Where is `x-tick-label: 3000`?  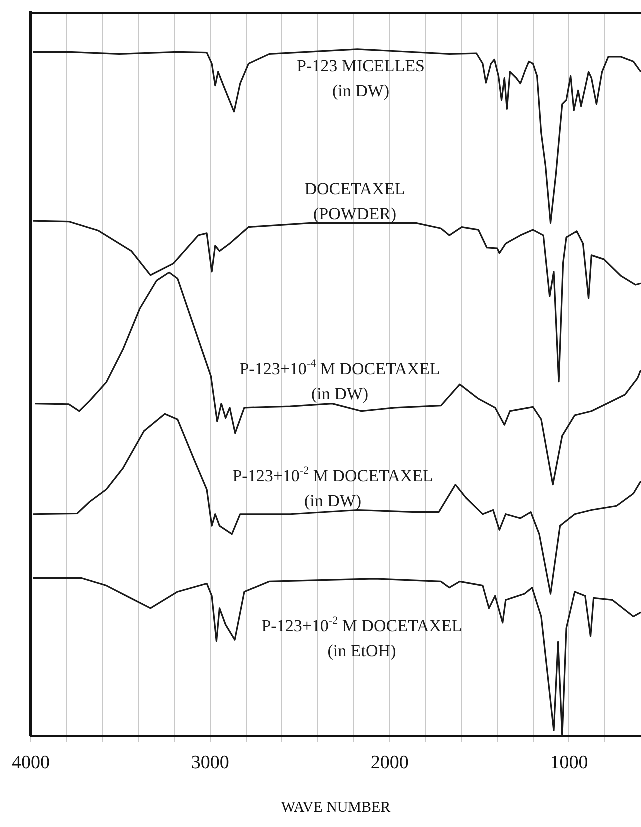 x-tick-label: 3000 is located at coordinates (210, 763).